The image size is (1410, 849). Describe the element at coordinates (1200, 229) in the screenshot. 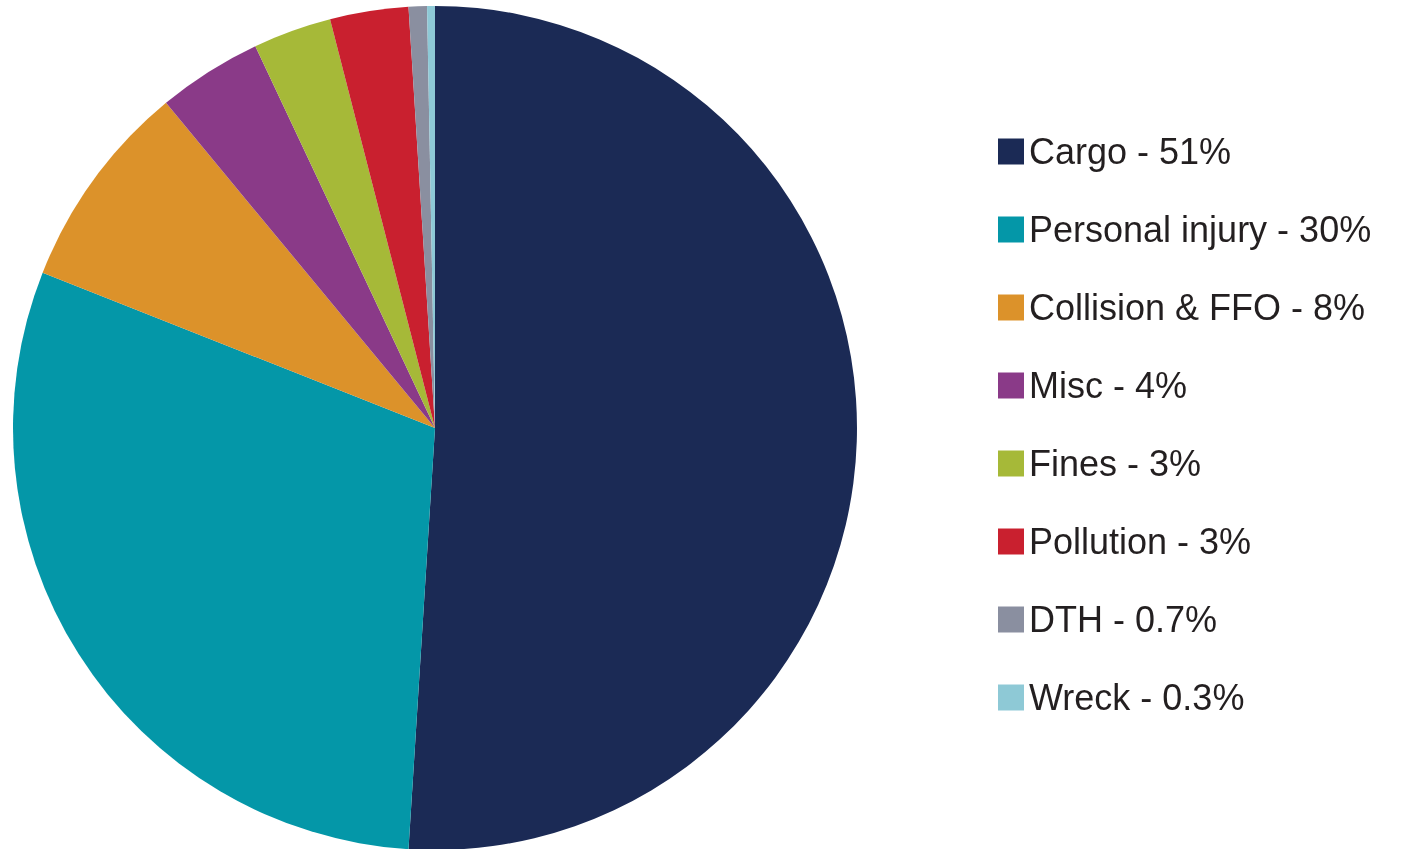

I see `legend-label: Personal injury - 30%` at that location.